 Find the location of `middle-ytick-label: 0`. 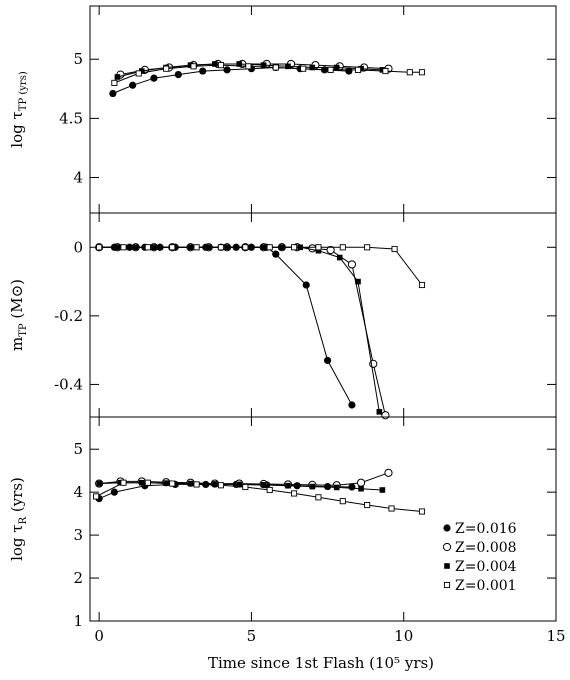

middle-ytick-label: 0 is located at coordinates (78, 247).